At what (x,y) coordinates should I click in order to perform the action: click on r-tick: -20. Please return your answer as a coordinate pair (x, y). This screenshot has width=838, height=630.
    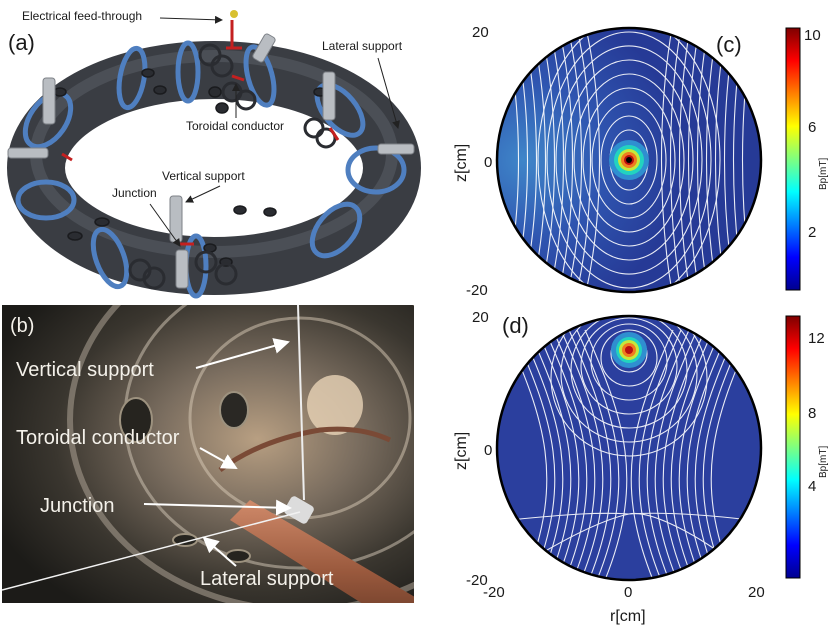
    Looking at the image, I should click on (494, 592).